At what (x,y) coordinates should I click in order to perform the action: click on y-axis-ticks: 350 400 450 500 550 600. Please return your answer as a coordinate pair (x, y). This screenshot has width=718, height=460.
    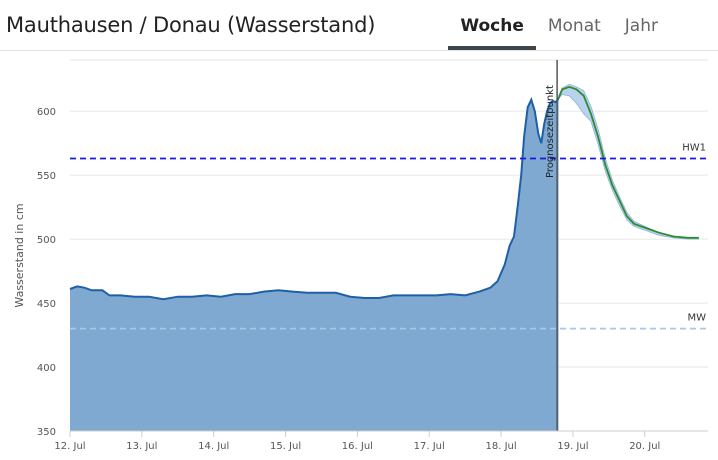
    Looking at the image, I should click on (46, 272).